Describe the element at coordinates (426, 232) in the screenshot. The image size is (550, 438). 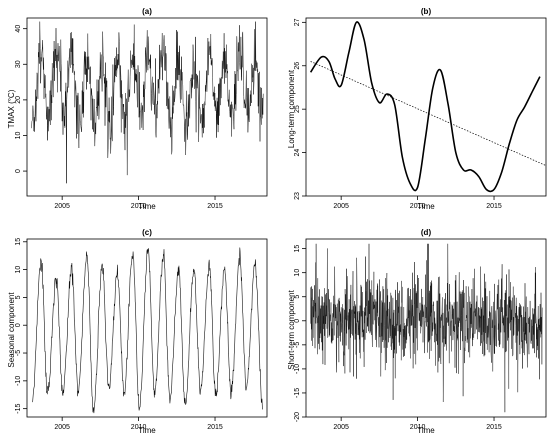
I see `panel-d-title: (d)` at that location.